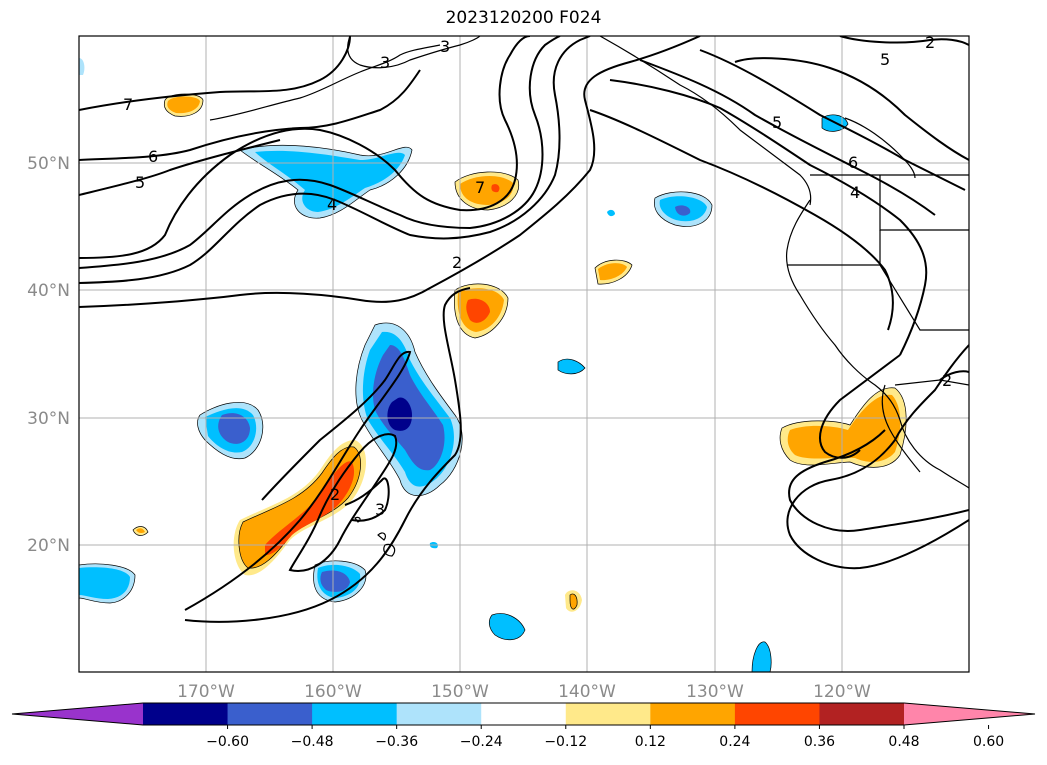 The image size is (1047, 765). Describe the element at coordinates (612, 272) in the screenshot. I see `fill-orange-small-2-mid` at that location.